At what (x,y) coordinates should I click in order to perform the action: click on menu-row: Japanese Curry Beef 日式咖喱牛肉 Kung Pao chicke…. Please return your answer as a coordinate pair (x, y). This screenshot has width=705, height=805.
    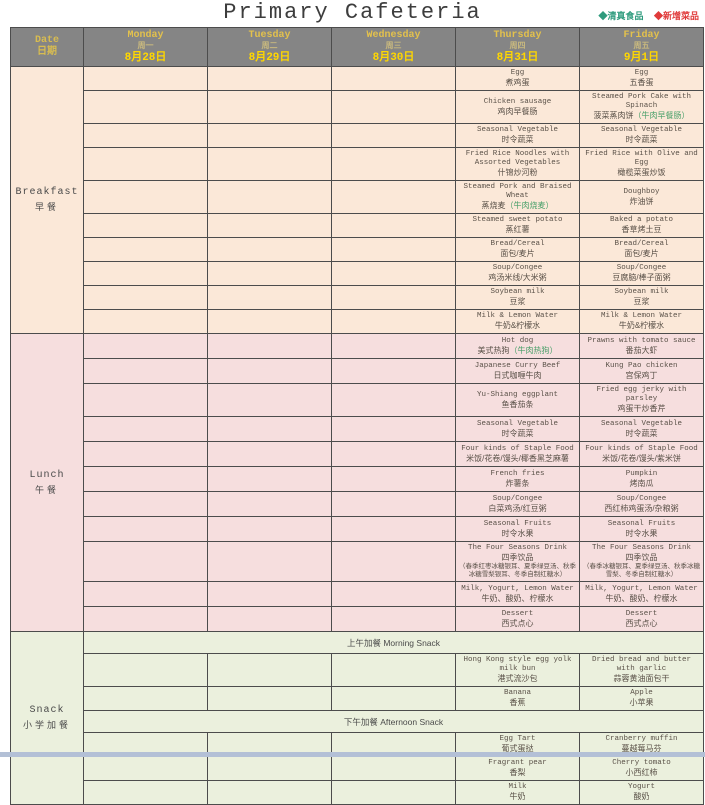
    Looking at the image, I should click on (357, 371).